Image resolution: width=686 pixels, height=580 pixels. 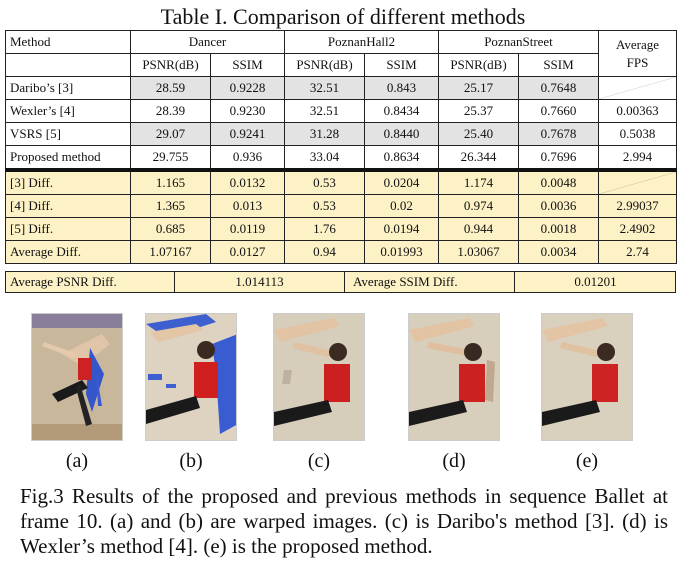 What do you see at coordinates (637, 134) in the screenshot?
I see `fps-cell: 0.5038` at bounding box center [637, 134].